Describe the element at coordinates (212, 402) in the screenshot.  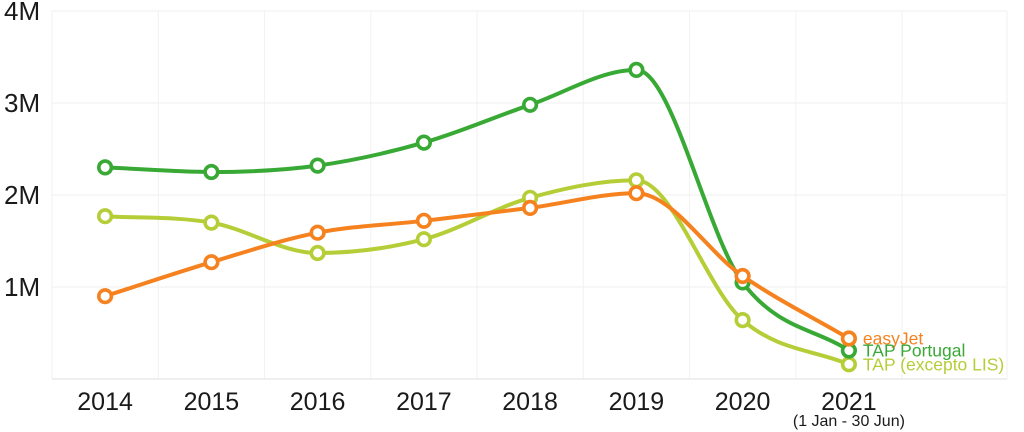
I see `x-tick-label: 2015` at that location.